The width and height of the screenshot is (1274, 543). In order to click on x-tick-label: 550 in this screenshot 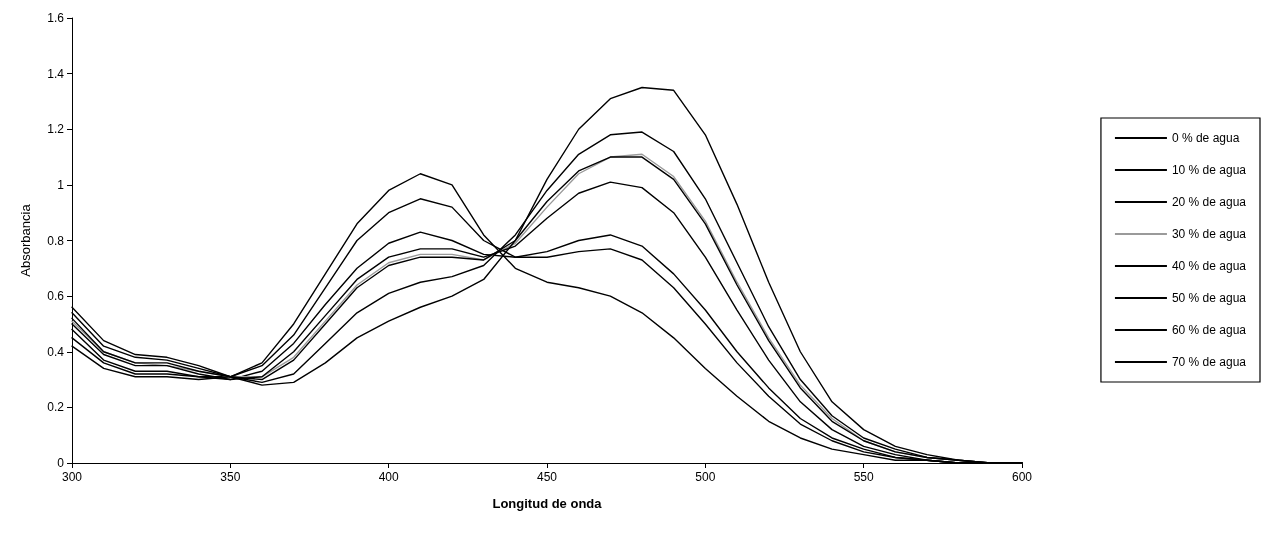, I will do `click(863, 477)`.